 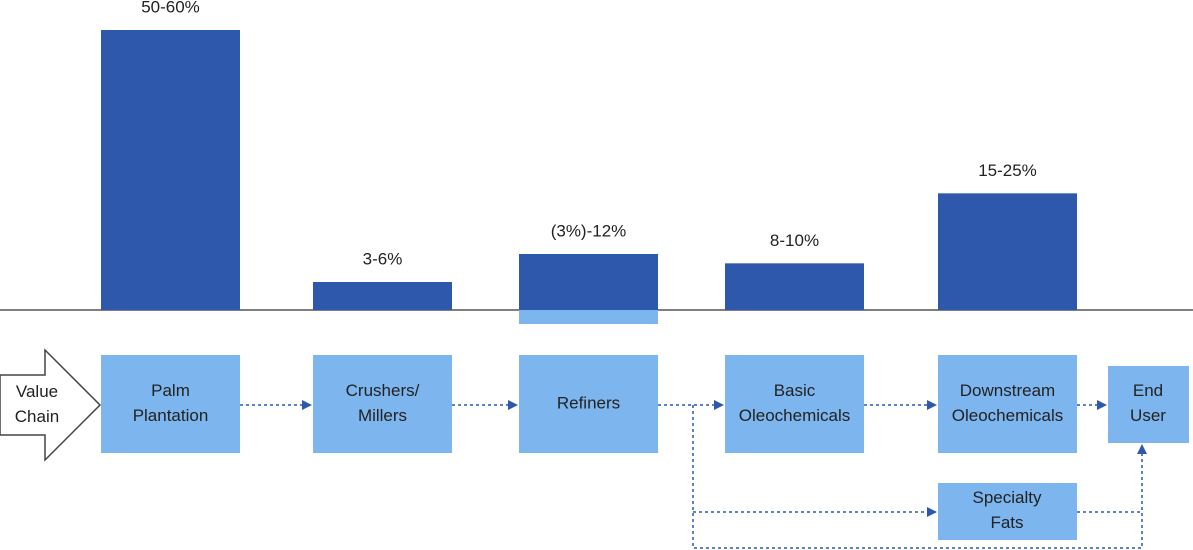 I want to click on chain-label: Millers, so click(x=382, y=415).